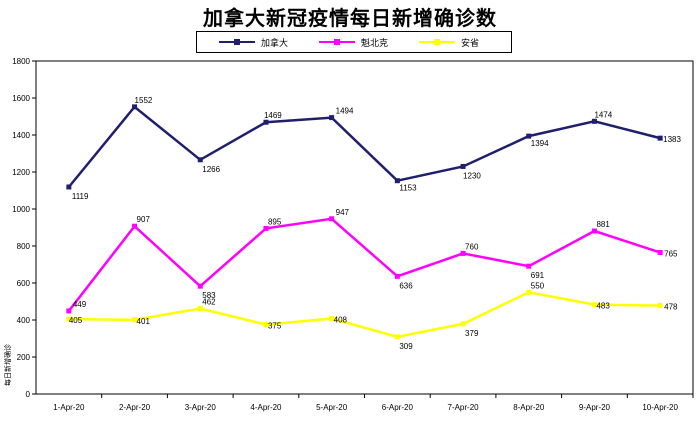  What do you see at coordinates (24, 320) in the screenshot?
I see `y-tick-label-2: 400` at bounding box center [24, 320].